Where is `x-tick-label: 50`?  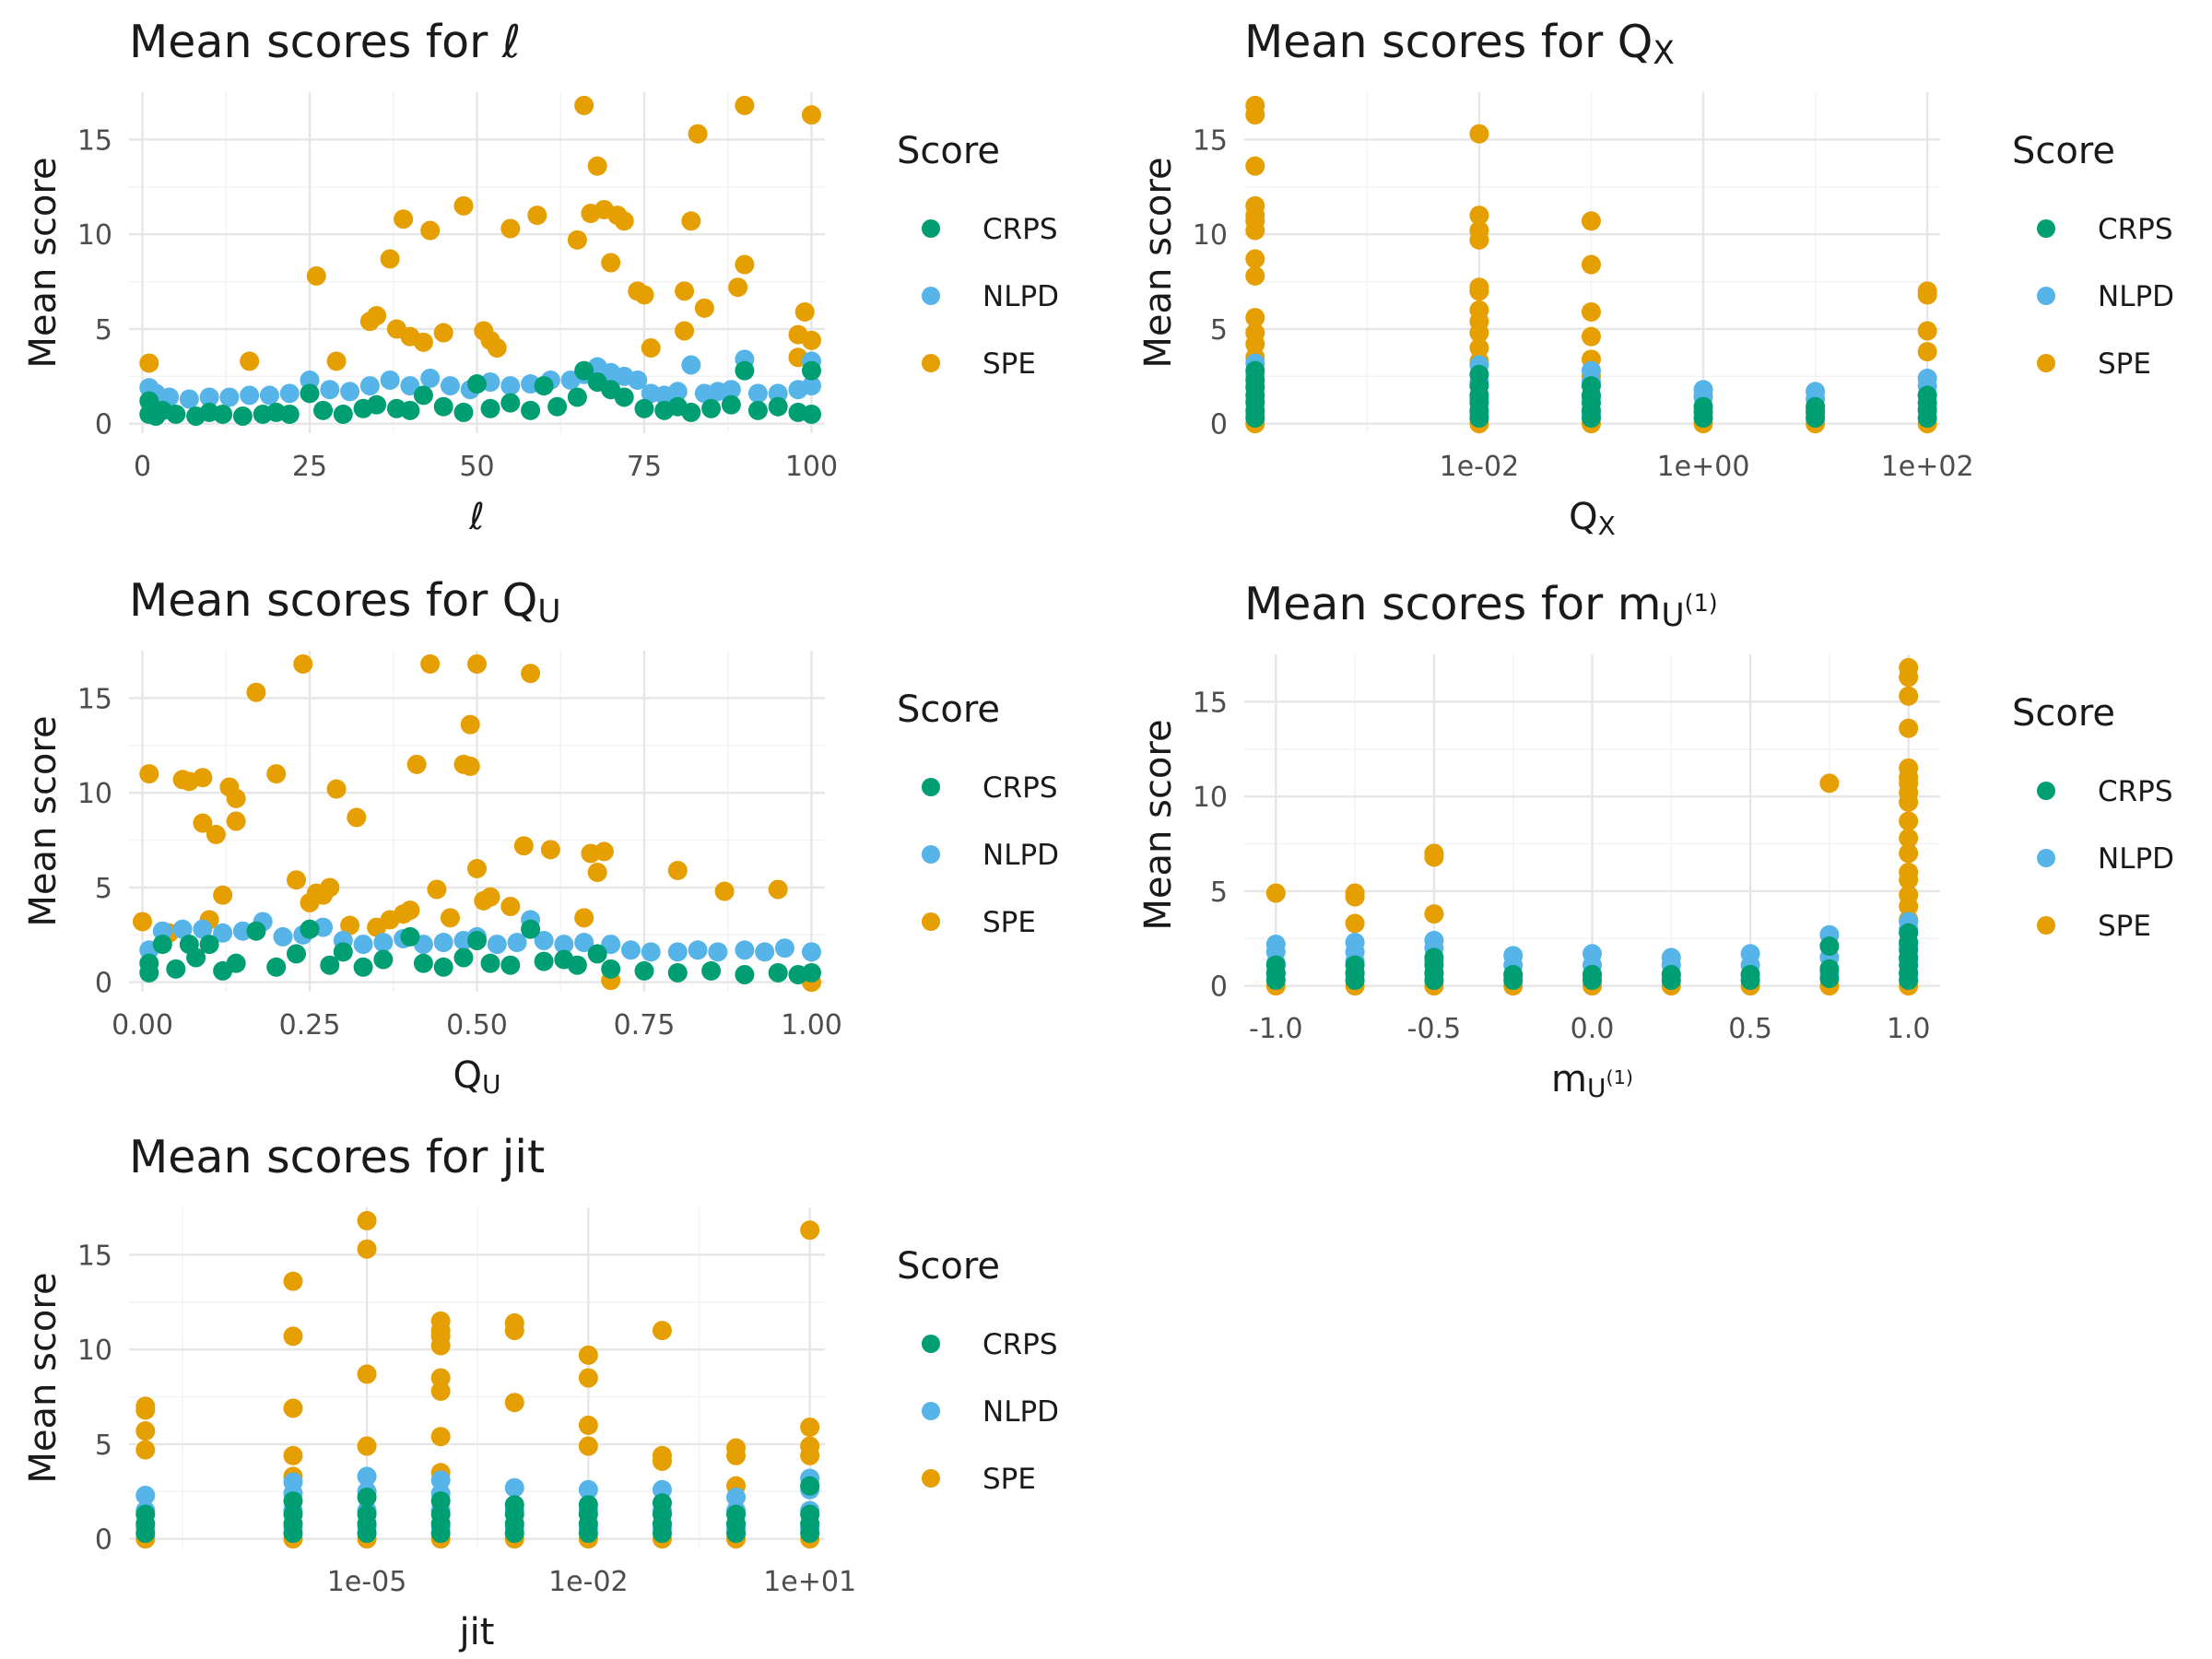 x-tick-label: 50 is located at coordinates (476, 467).